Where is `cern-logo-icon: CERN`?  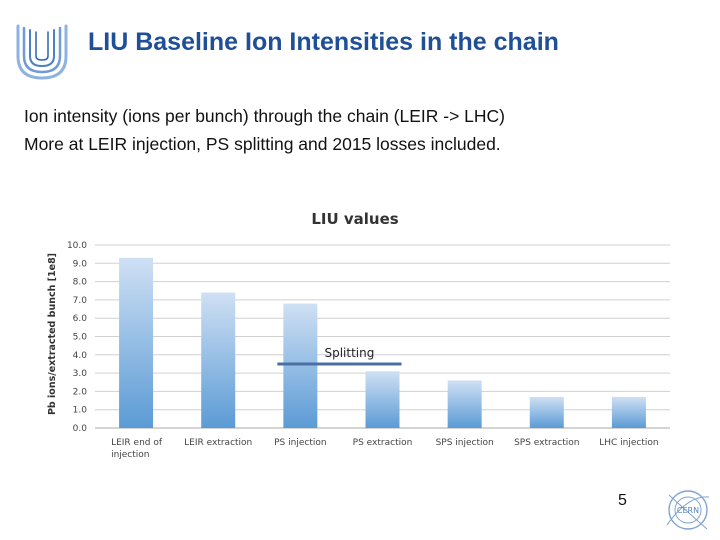 cern-logo-icon: CERN is located at coordinates (688, 510).